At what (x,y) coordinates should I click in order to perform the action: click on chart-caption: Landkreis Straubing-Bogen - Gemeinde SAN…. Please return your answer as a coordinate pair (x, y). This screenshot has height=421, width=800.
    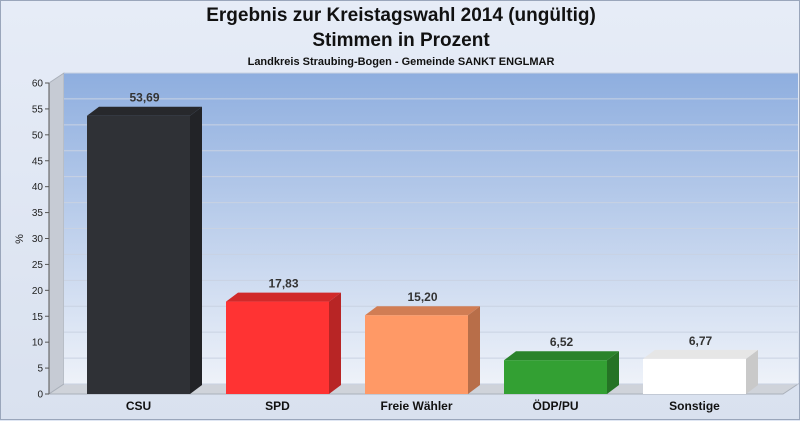
    Looking at the image, I should click on (401, 62).